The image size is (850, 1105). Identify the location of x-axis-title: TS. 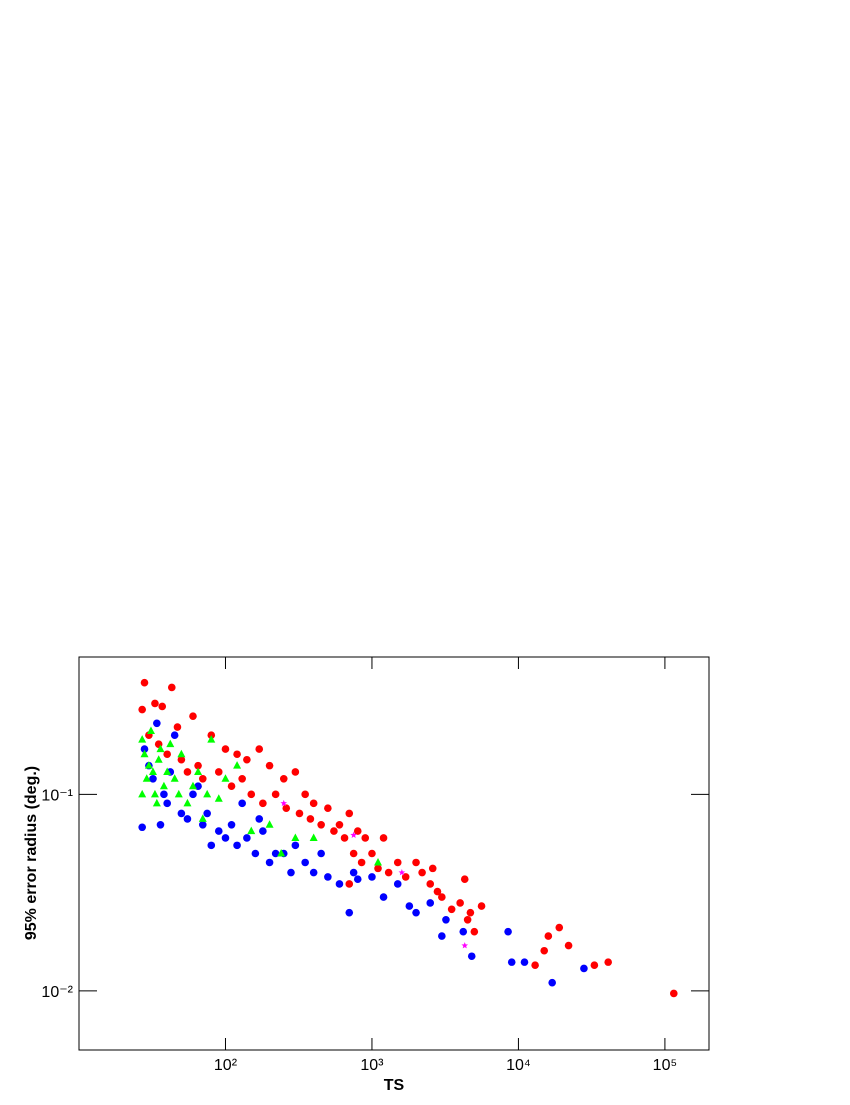
(394, 1085).